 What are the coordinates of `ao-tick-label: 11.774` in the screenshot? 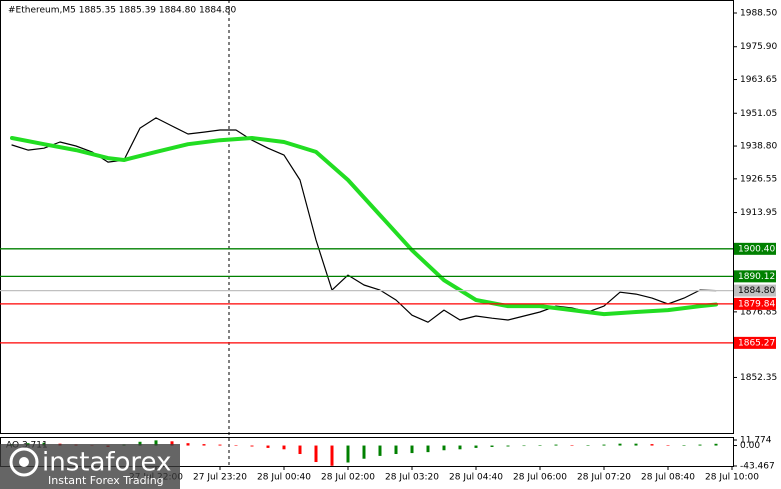 It's located at (756, 441).